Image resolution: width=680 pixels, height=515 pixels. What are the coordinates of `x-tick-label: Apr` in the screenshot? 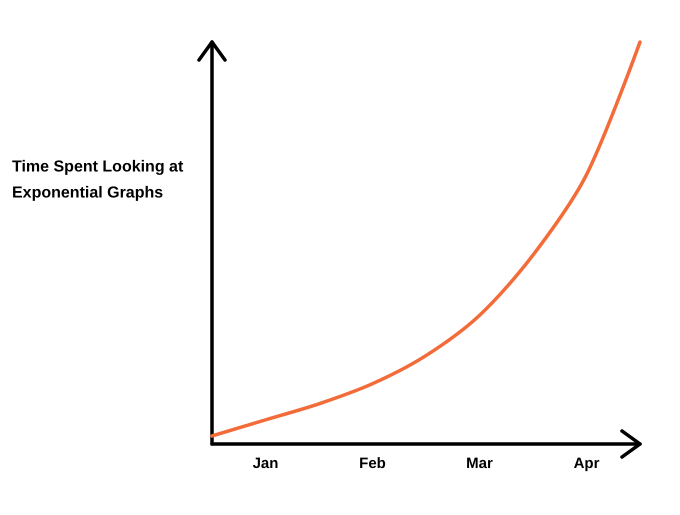 It's located at (587, 463).